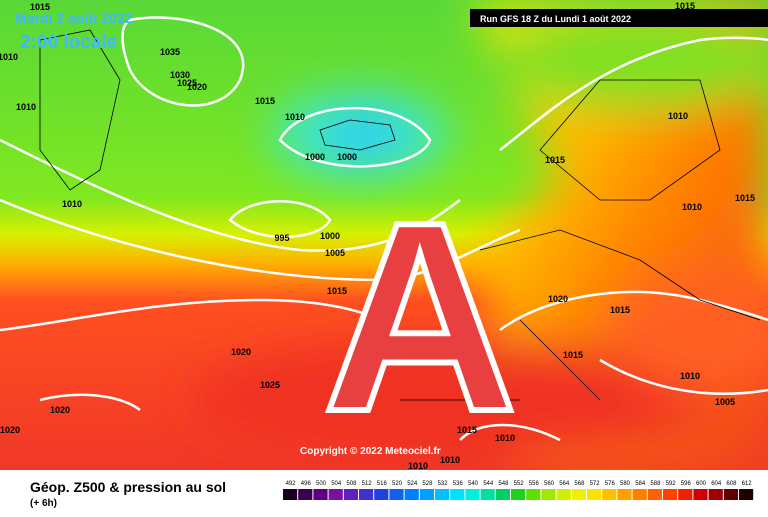 This screenshot has height=517, width=768. Describe the element at coordinates (68, 42) in the screenshot. I see `local-time: 2:00 locale` at that location.